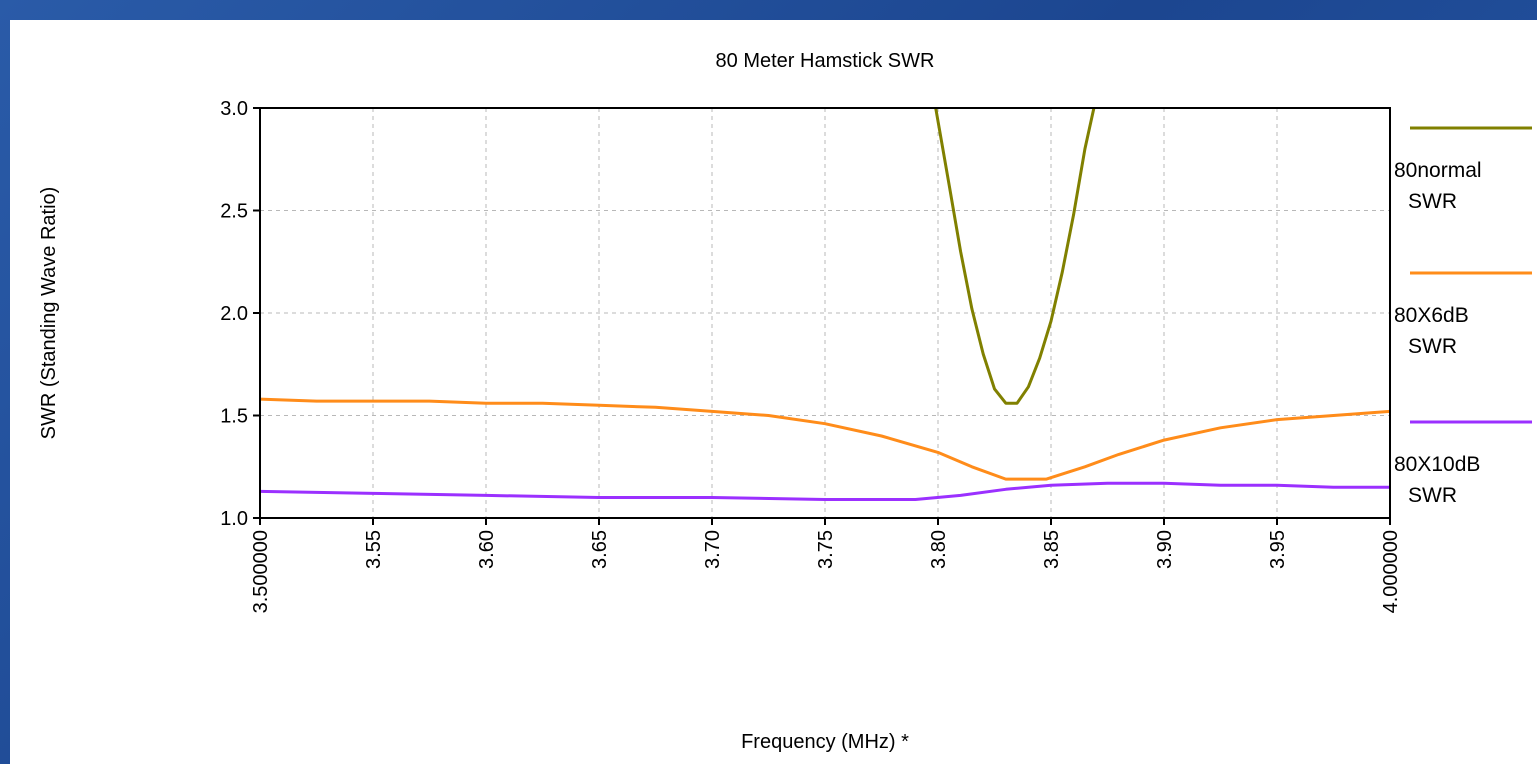 The width and height of the screenshot is (1537, 764). I want to click on series-line-80x10db, so click(825, 491).